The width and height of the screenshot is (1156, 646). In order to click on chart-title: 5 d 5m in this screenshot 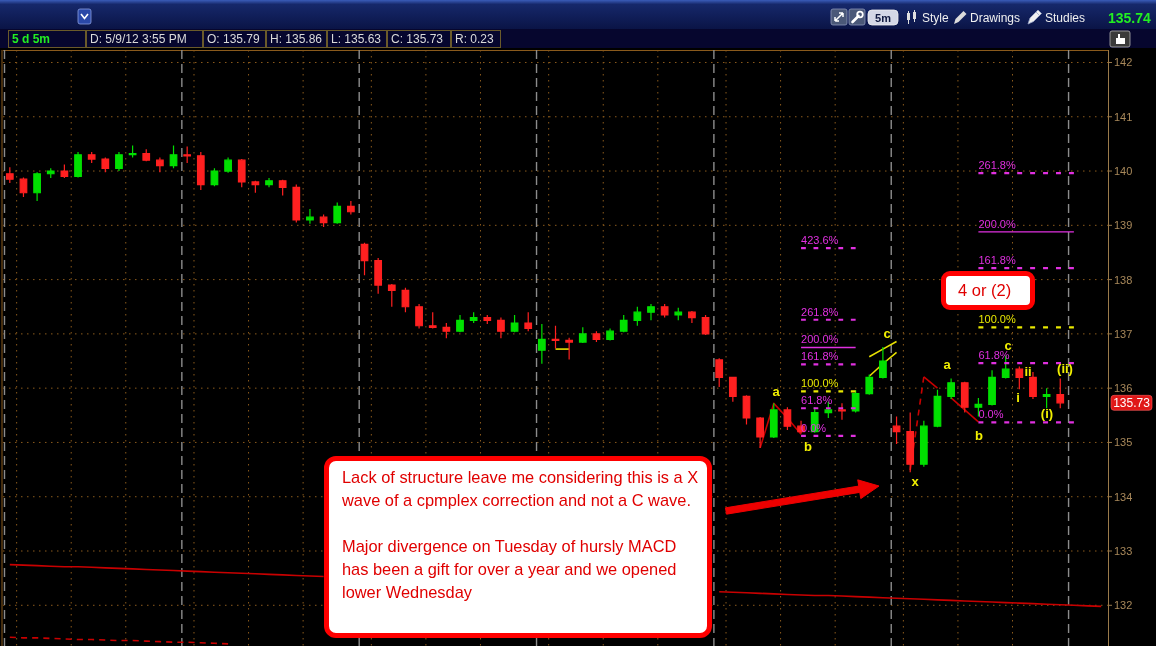, I will do `click(31, 39)`.